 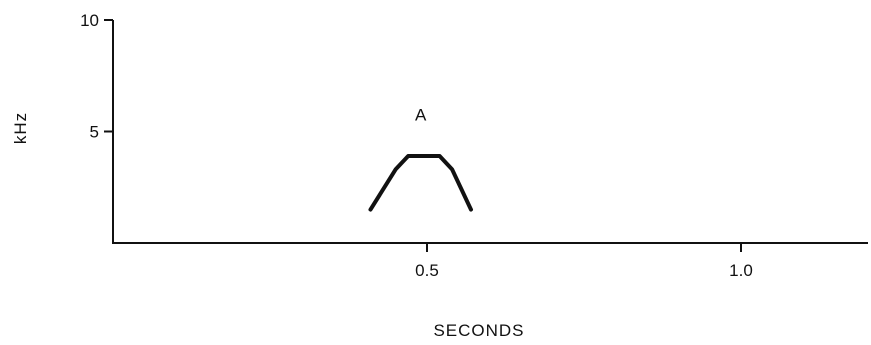 What do you see at coordinates (89, 20) in the screenshot?
I see `y-tick-label: 10` at bounding box center [89, 20].